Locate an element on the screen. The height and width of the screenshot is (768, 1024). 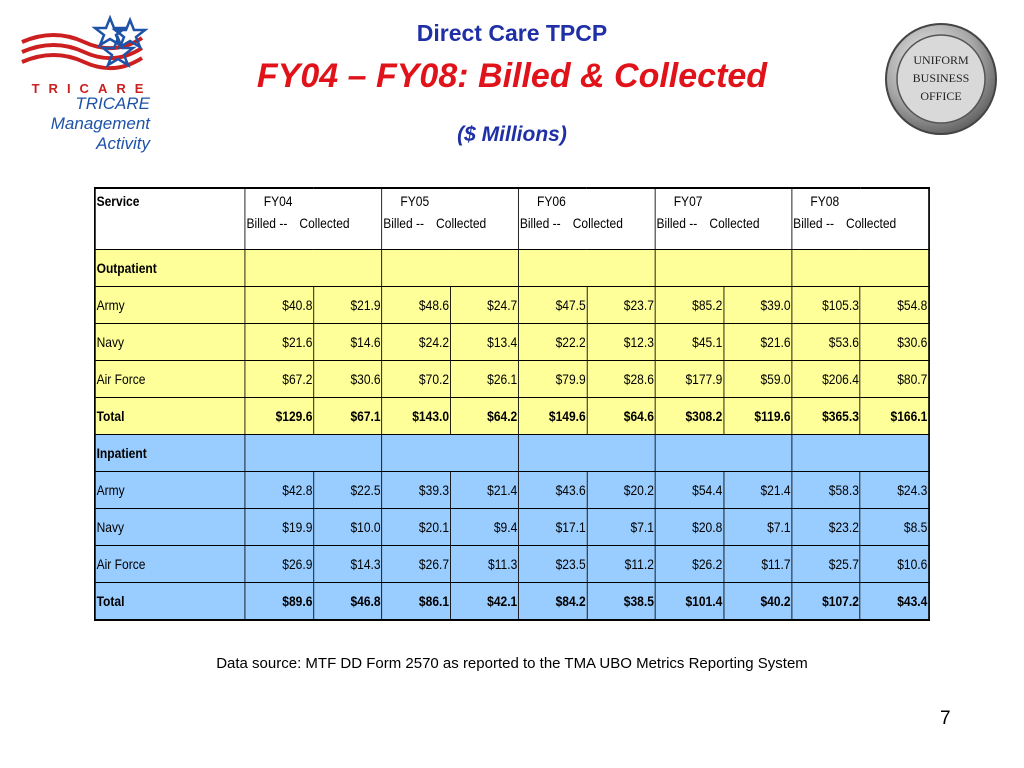
billed-value: $53.6 is located at coordinates (826, 342).